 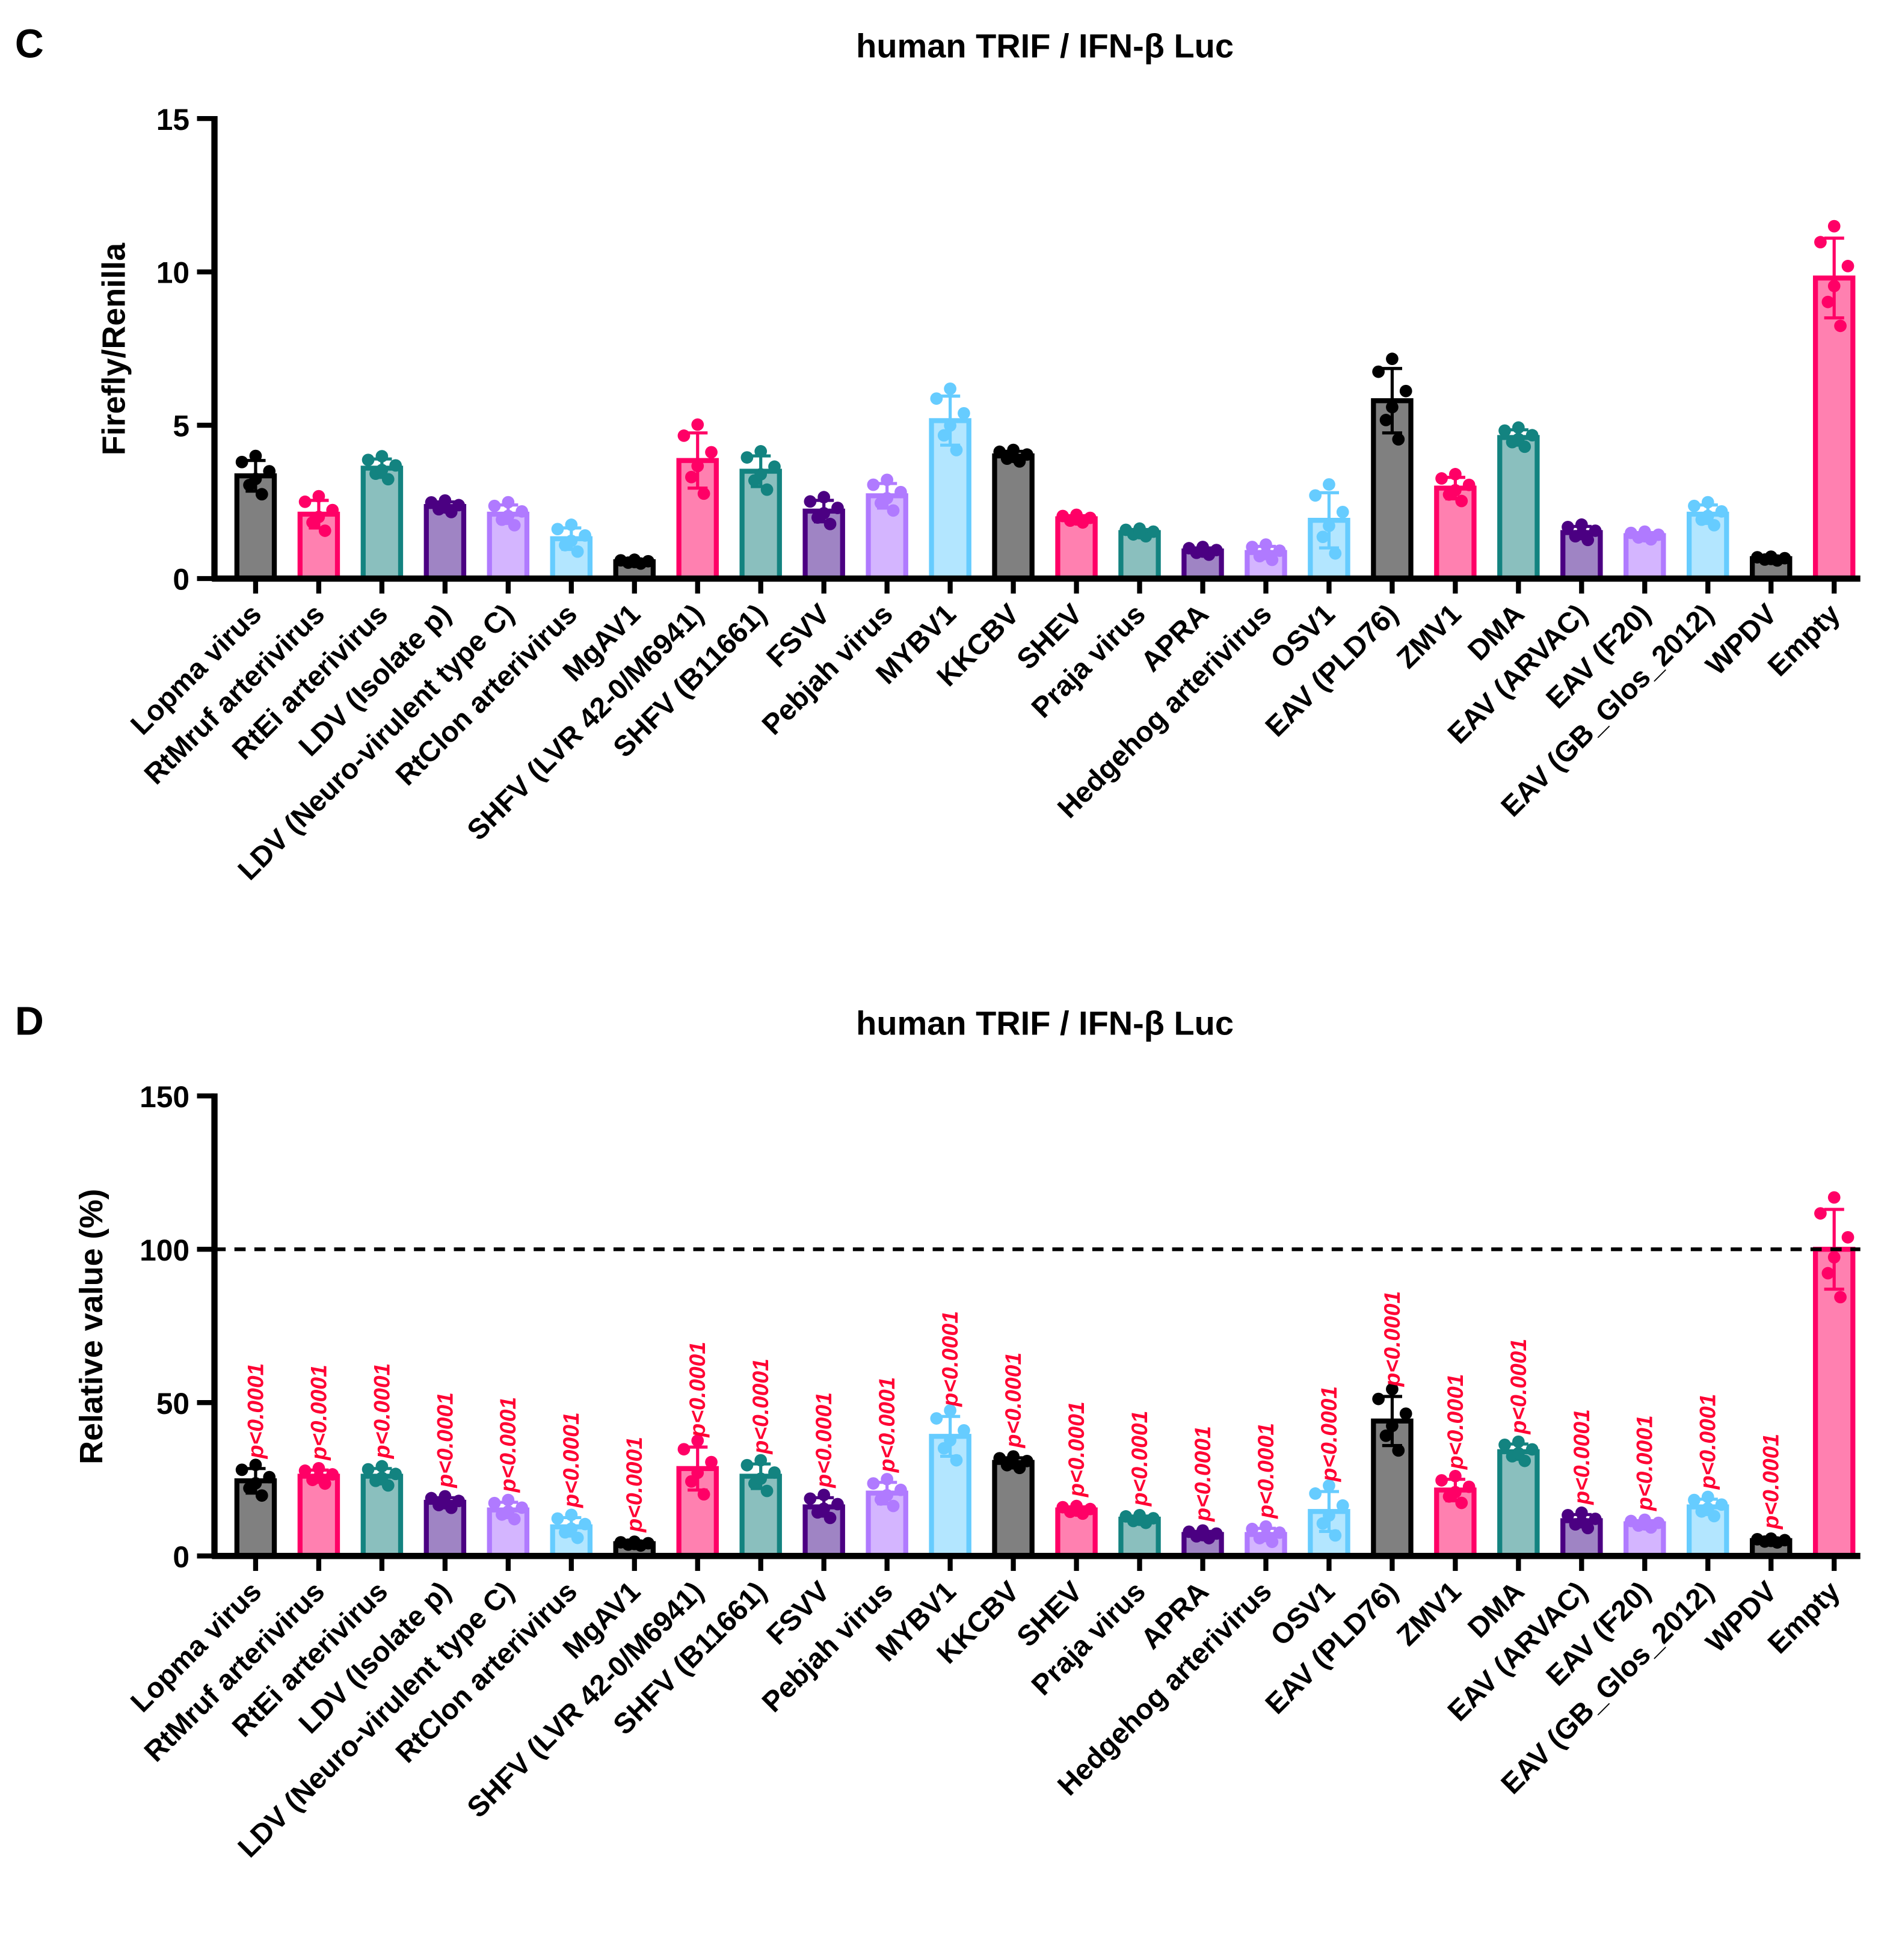 I want to click on panel-c-y-tick-label-3: 15, so click(x=172, y=120).